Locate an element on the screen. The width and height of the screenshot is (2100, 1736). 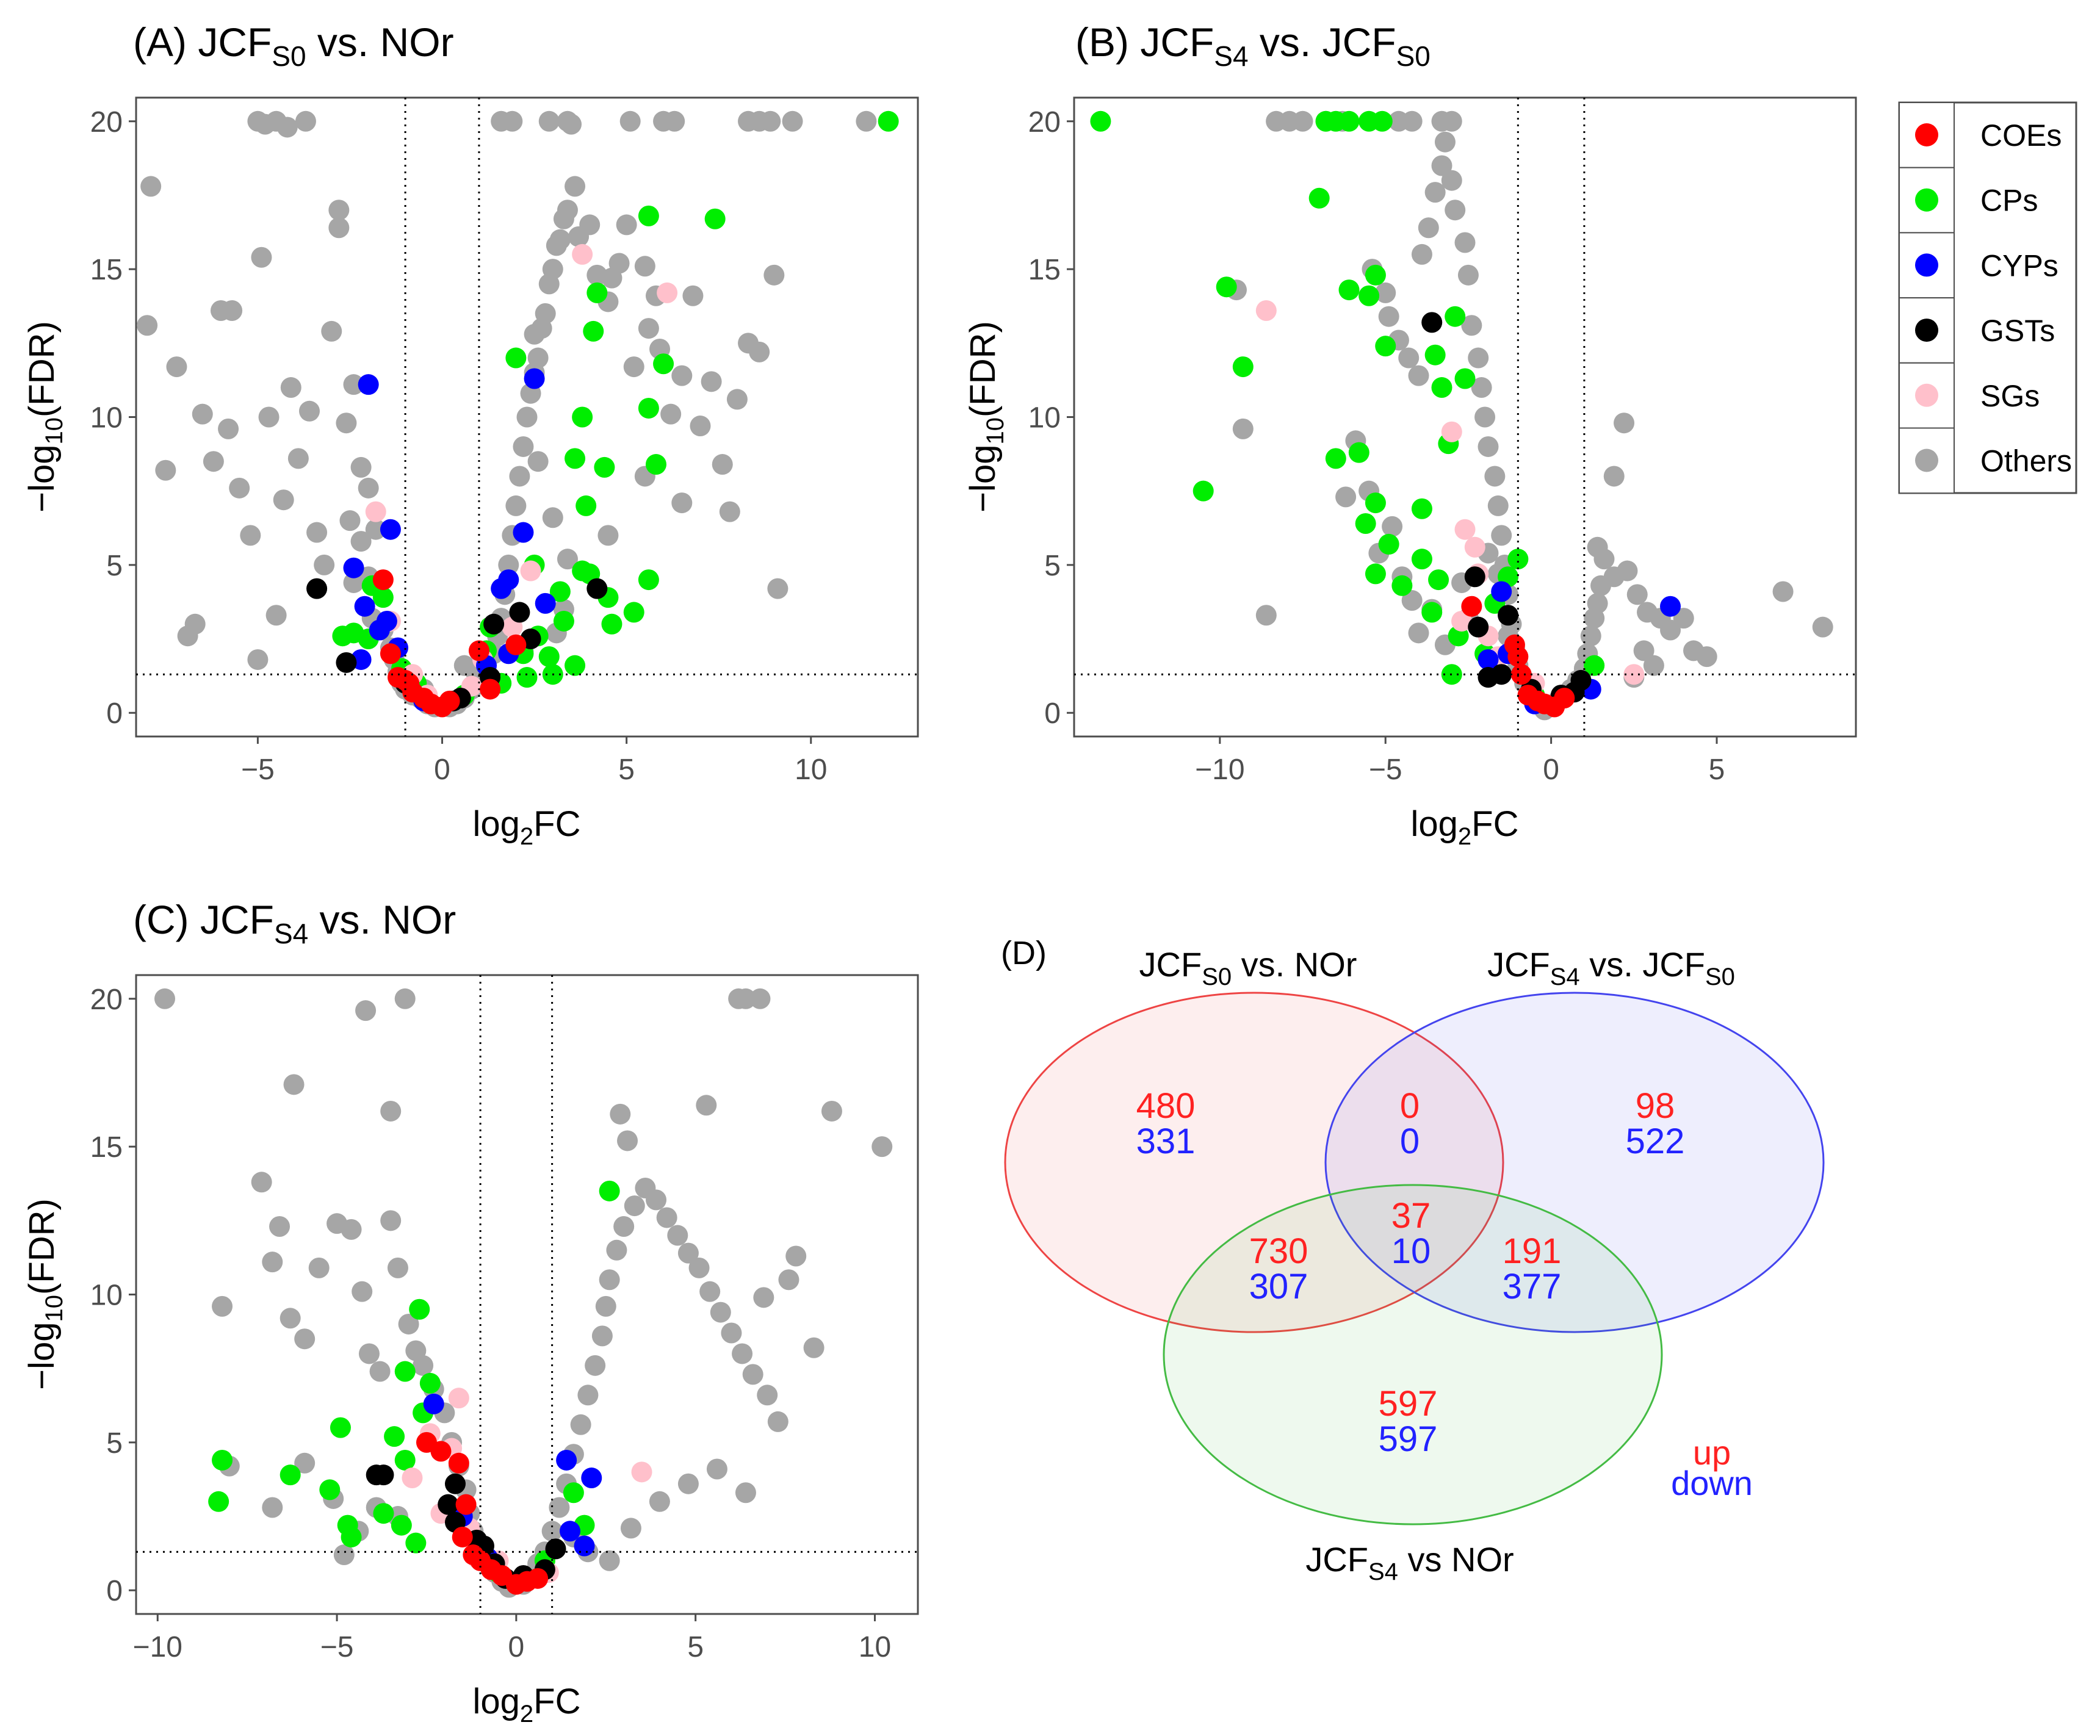
legend-label-sgs: SGs is located at coordinates (2010, 396).